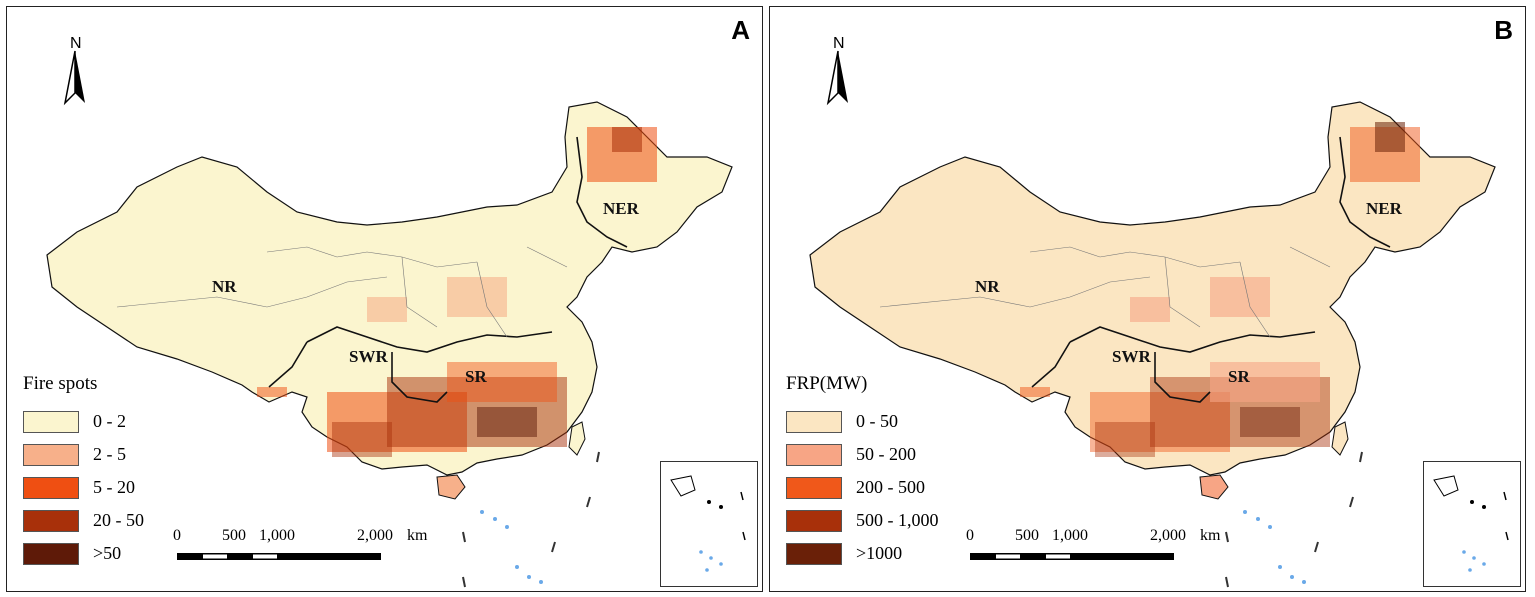 Image resolution: width=1535 pixels, height=597 pixels. Describe the element at coordinates (107, 553) in the screenshot. I see `legend-label: >50` at that location.